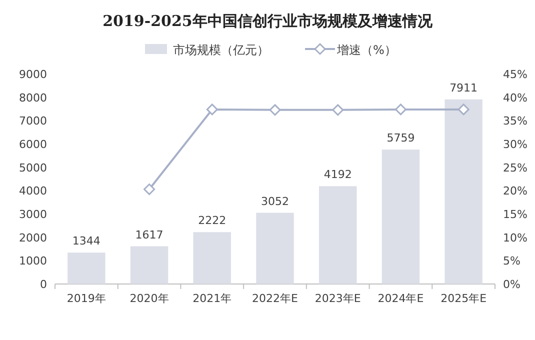  What do you see at coordinates (515, 121) in the screenshot?
I see `y2-tick-label: 35%` at bounding box center [515, 121].